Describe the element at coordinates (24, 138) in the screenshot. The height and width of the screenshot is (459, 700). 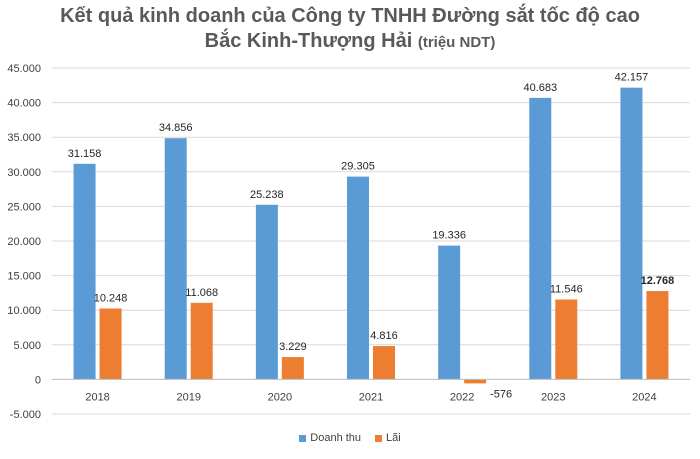
I see `y-tick-label: 35.000` at that location.